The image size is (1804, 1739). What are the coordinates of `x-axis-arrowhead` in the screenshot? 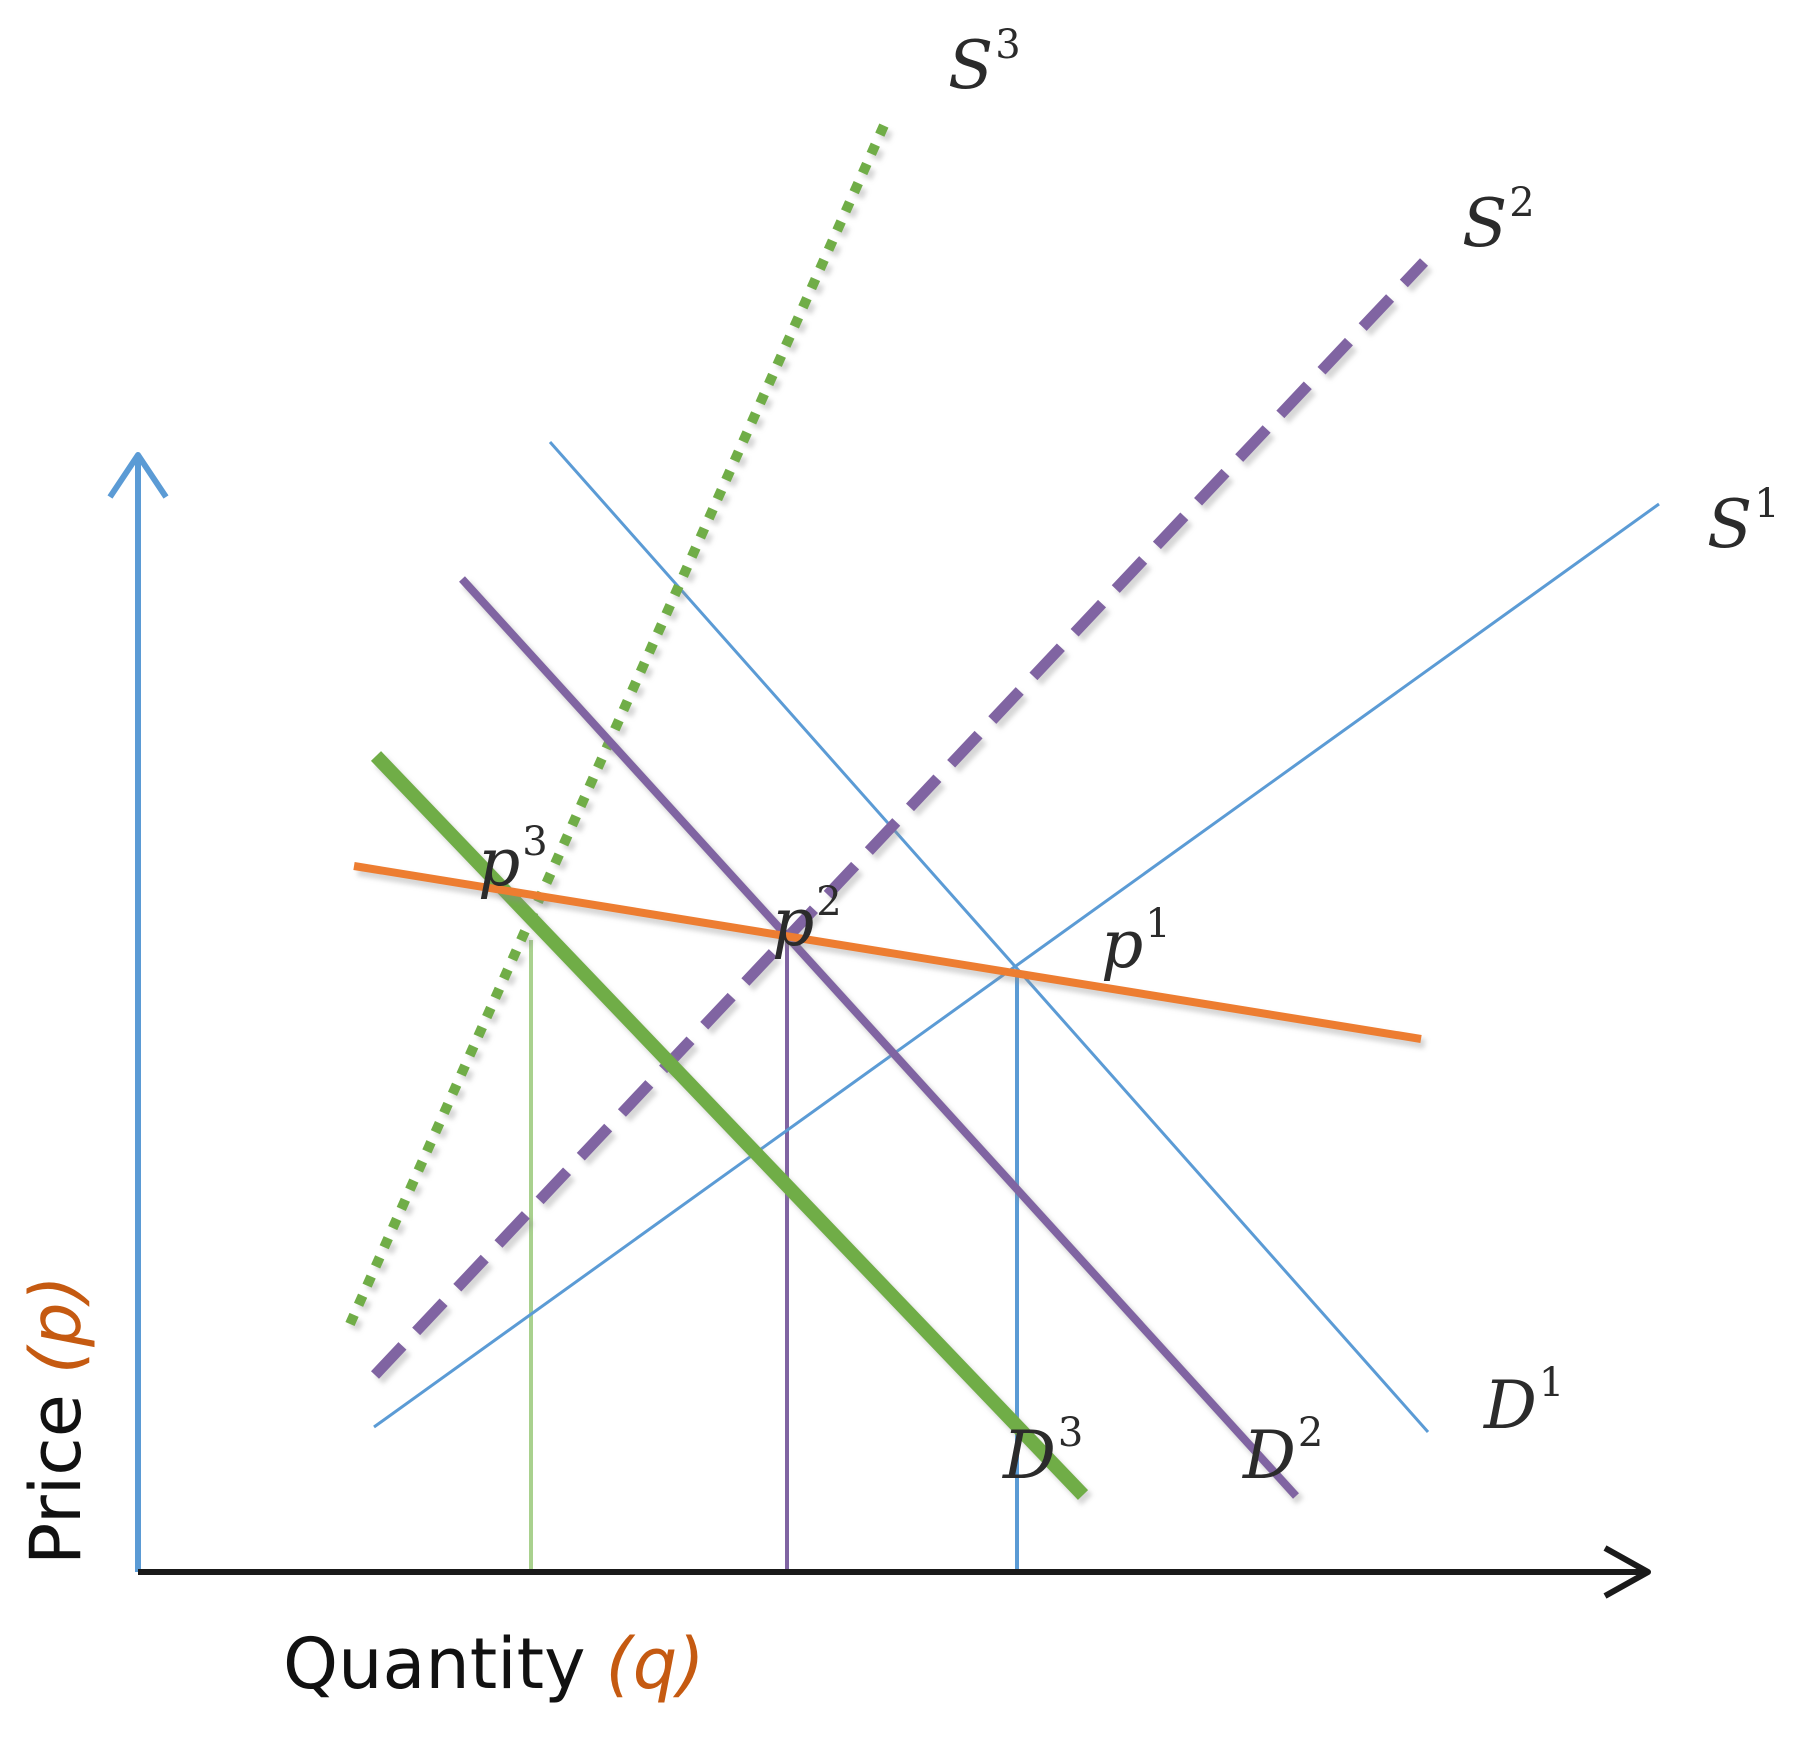 It's located at (1627, 1572).